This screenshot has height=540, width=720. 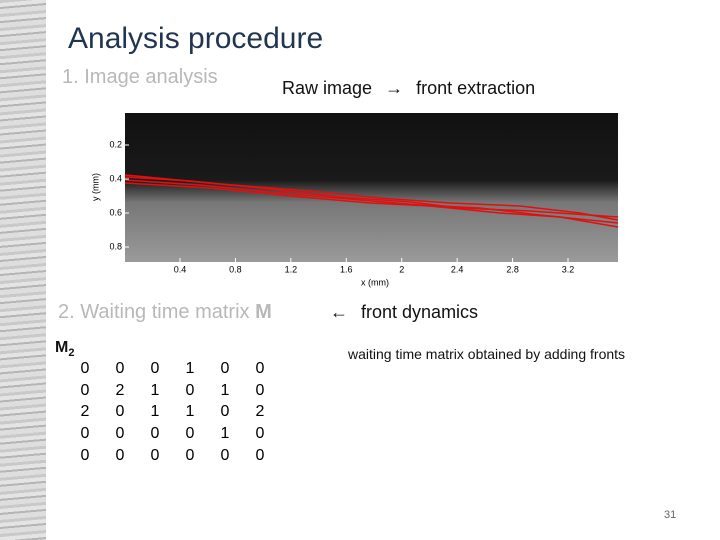 What do you see at coordinates (23, 270) in the screenshot?
I see `border-texture` at bounding box center [23, 270].